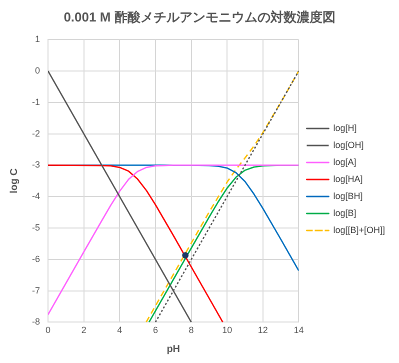 This screenshot has height=363, width=399. What do you see at coordinates (344, 161) in the screenshot?
I see `legend-label: log[A]` at bounding box center [344, 161].